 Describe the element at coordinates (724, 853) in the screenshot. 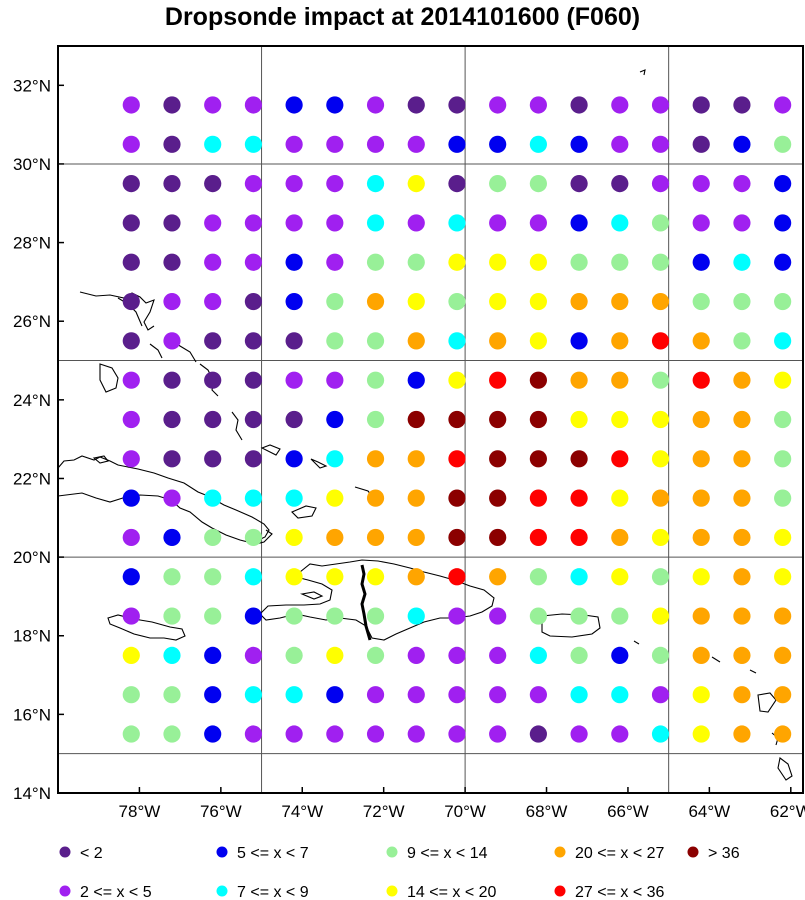

I see `legend-label: > 36` at that location.